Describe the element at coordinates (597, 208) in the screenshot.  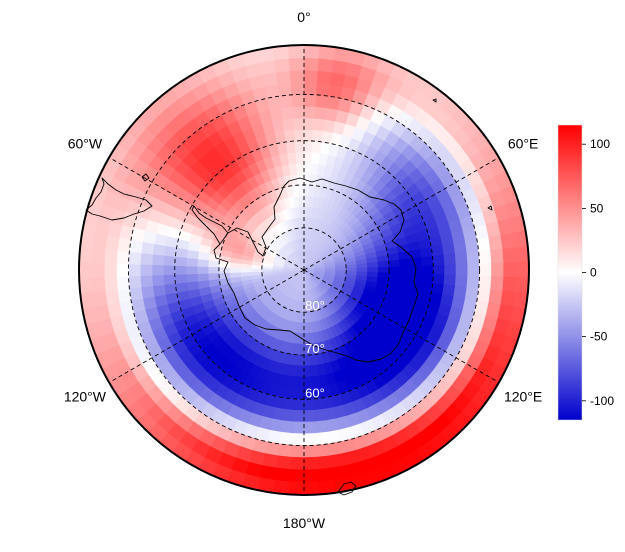
I see `colorbar-tick-label: 50` at that location.